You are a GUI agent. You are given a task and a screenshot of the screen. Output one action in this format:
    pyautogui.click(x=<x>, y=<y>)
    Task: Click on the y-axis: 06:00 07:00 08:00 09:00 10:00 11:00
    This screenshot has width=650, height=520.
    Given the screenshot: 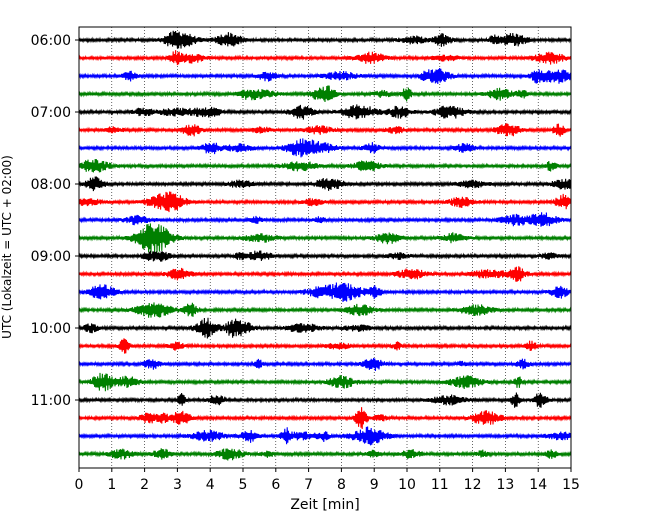 What is the action you would take?
    pyautogui.click(x=55, y=221)
    